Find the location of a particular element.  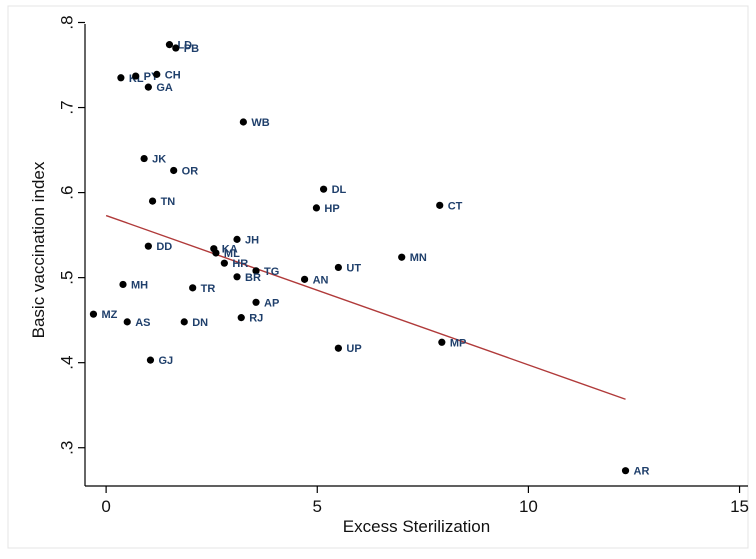

point-label: RJ is located at coordinates (256, 319).